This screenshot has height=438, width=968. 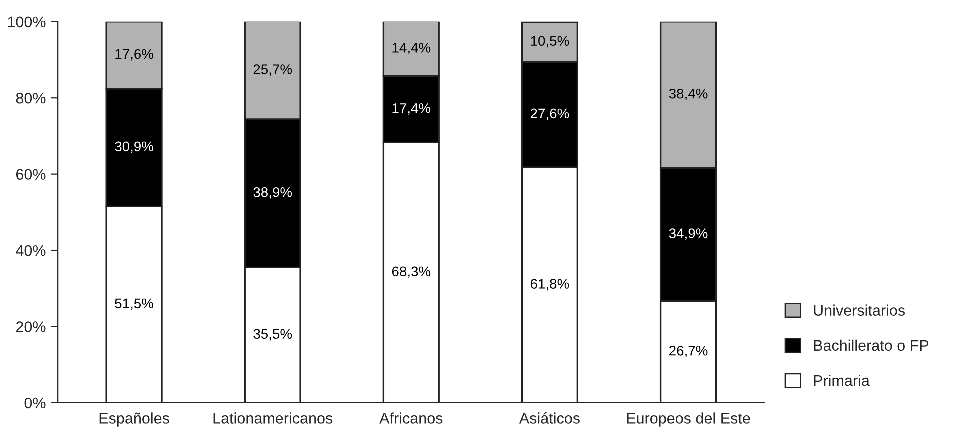 What do you see at coordinates (689, 352) in the screenshot?
I see `data-label: 26,7%` at bounding box center [689, 352].